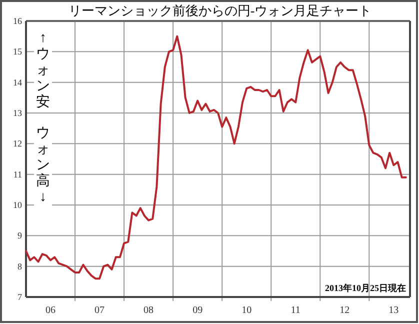  What do you see at coordinates (17, 174) in the screenshot?
I see `y-tick-label: 11` at bounding box center [17, 174].